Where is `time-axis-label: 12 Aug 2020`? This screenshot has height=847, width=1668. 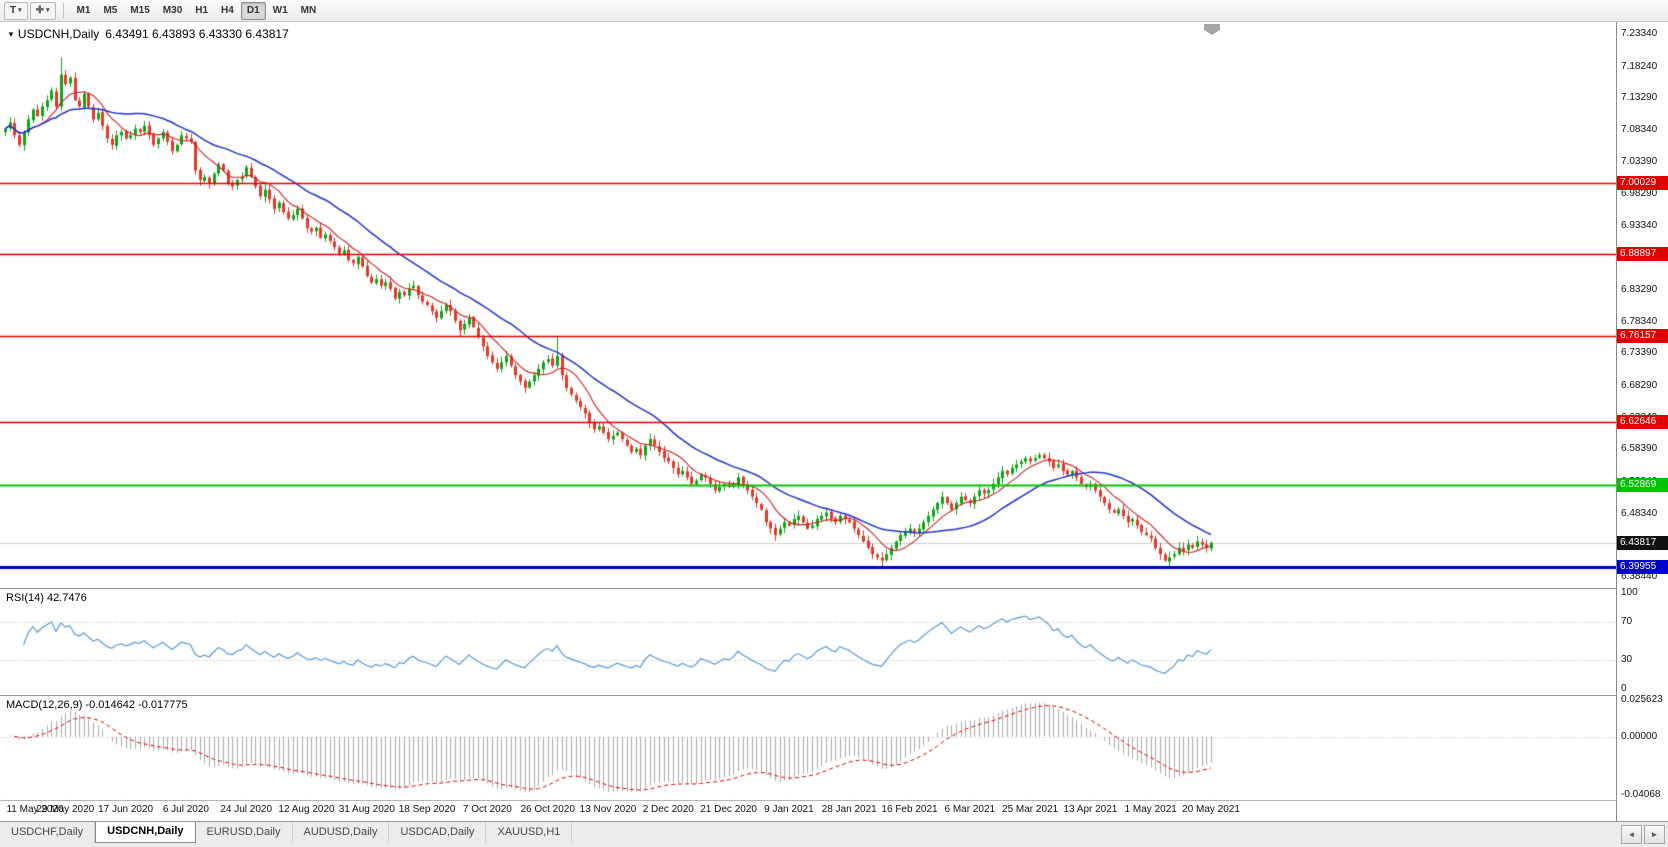
time-axis-label: 12 Aug 2020 is located at coordinates (306, 809).